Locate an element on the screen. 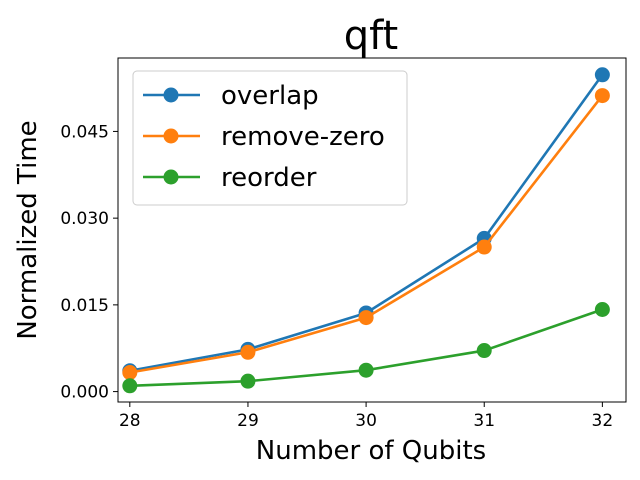 This screenshot has width=640, height=480. y-tick-label: 0.000 is located at coordinates (84, 393).